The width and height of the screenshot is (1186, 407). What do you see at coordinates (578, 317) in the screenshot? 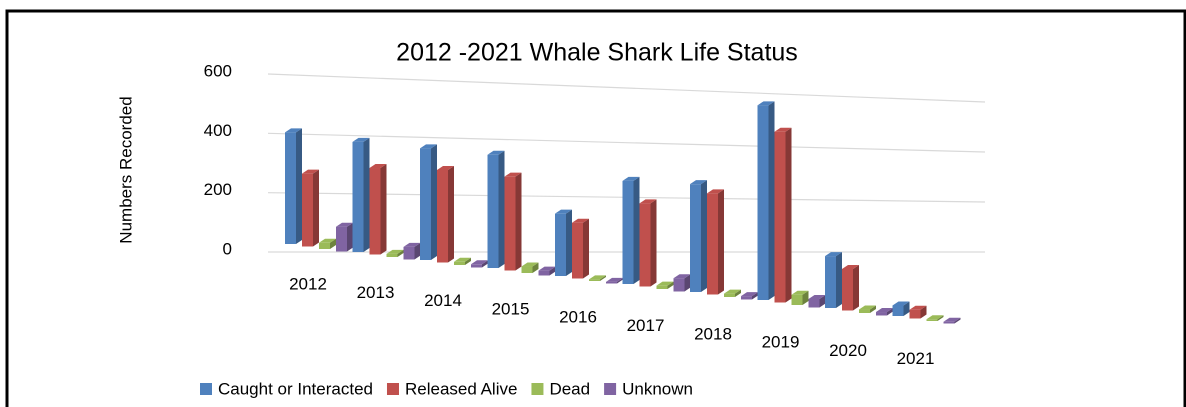
I see `x-tick-label: 2016` at bounding box center [578, 317].